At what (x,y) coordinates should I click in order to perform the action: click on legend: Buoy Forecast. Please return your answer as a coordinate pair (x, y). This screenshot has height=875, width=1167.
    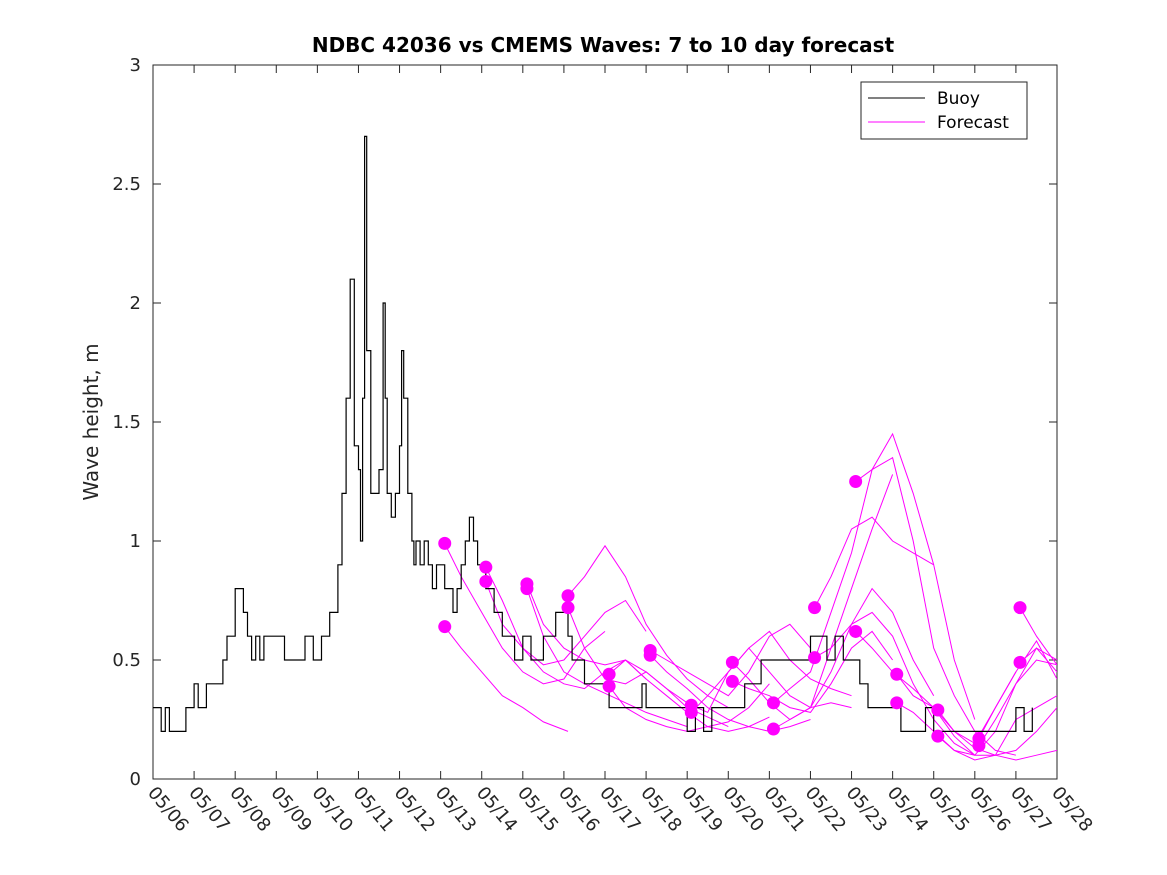
    Looking at the image, I should click on (944, 110).